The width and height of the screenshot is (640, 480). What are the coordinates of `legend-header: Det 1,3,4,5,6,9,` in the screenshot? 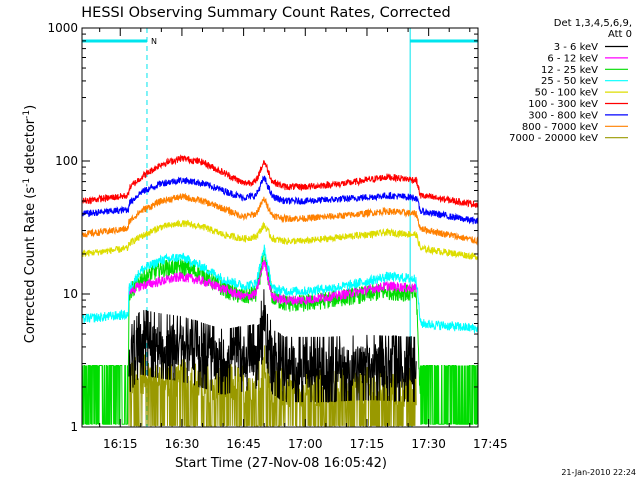 It's located at (593, 23).